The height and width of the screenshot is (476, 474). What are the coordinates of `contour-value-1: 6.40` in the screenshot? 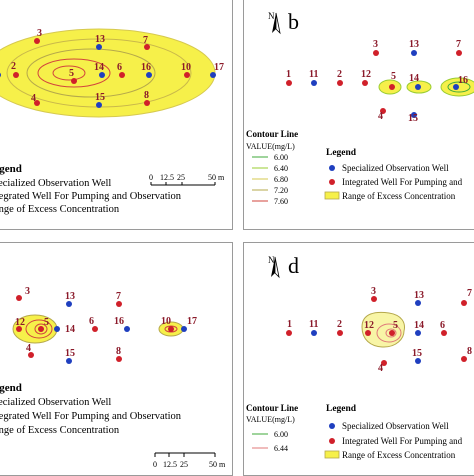 It's located at (281, 168).